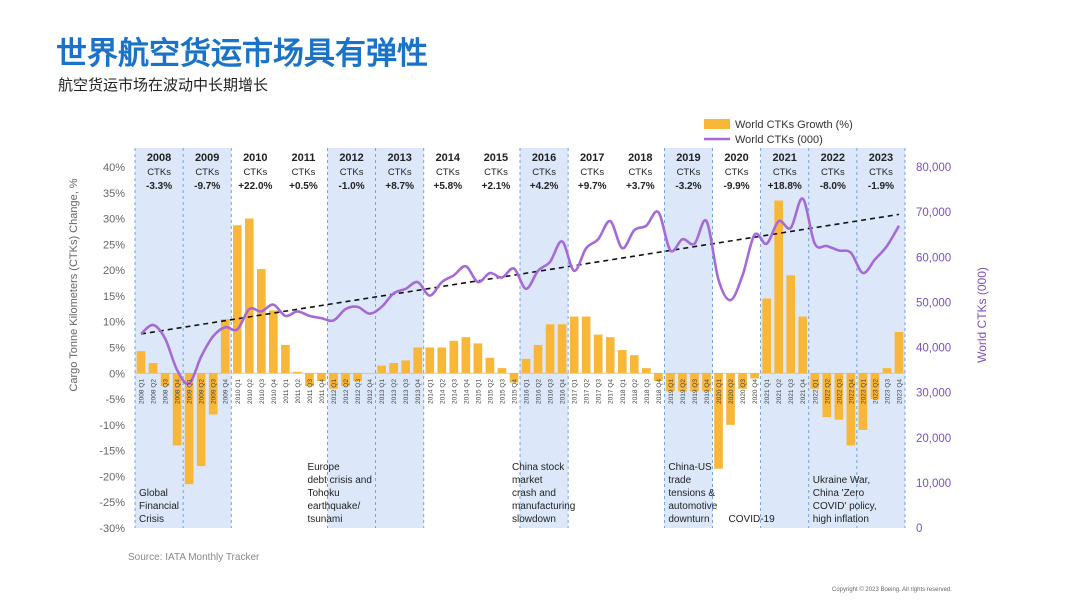 The image size is (1080, 608). Describe the element at coordinates (114, 220) in the screenshot. I see `y-left-tick-label: 30%` at that location.